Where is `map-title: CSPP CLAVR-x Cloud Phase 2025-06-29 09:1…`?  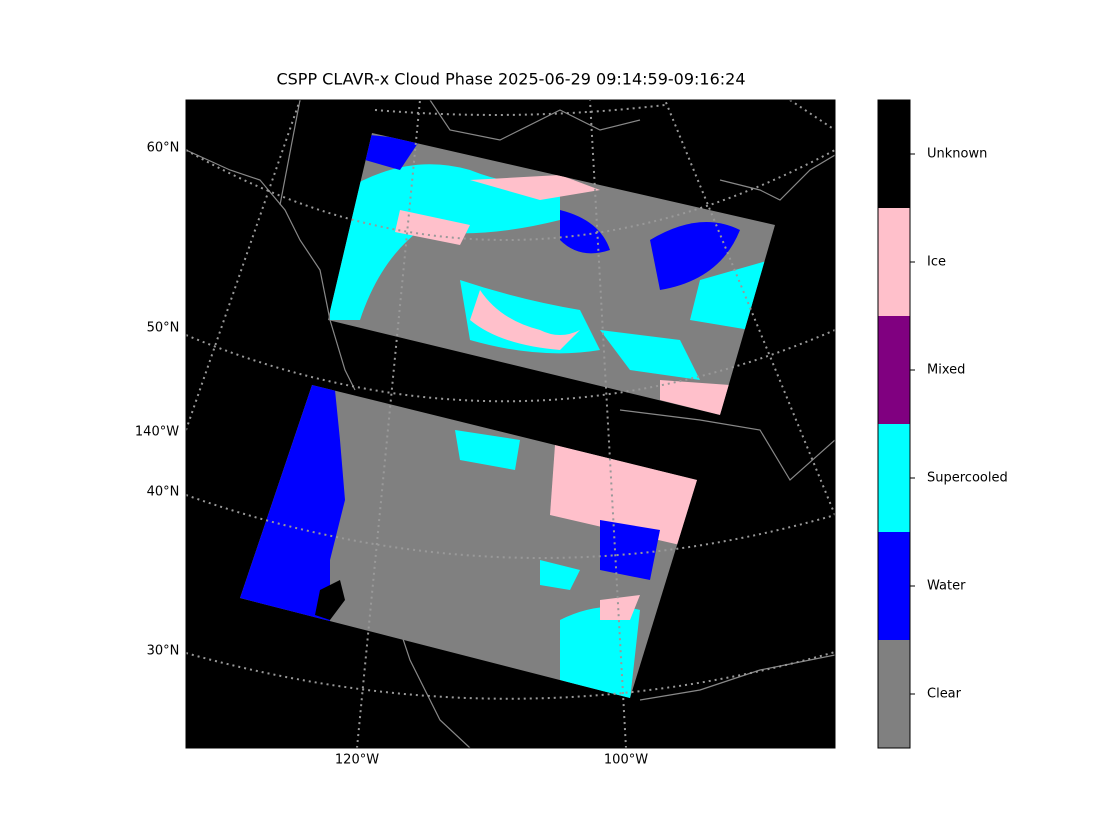 map-title: CSPP CLAVR-x Cloud Phase 2025-06-29 09:1… is located at coordinates (510, 79).